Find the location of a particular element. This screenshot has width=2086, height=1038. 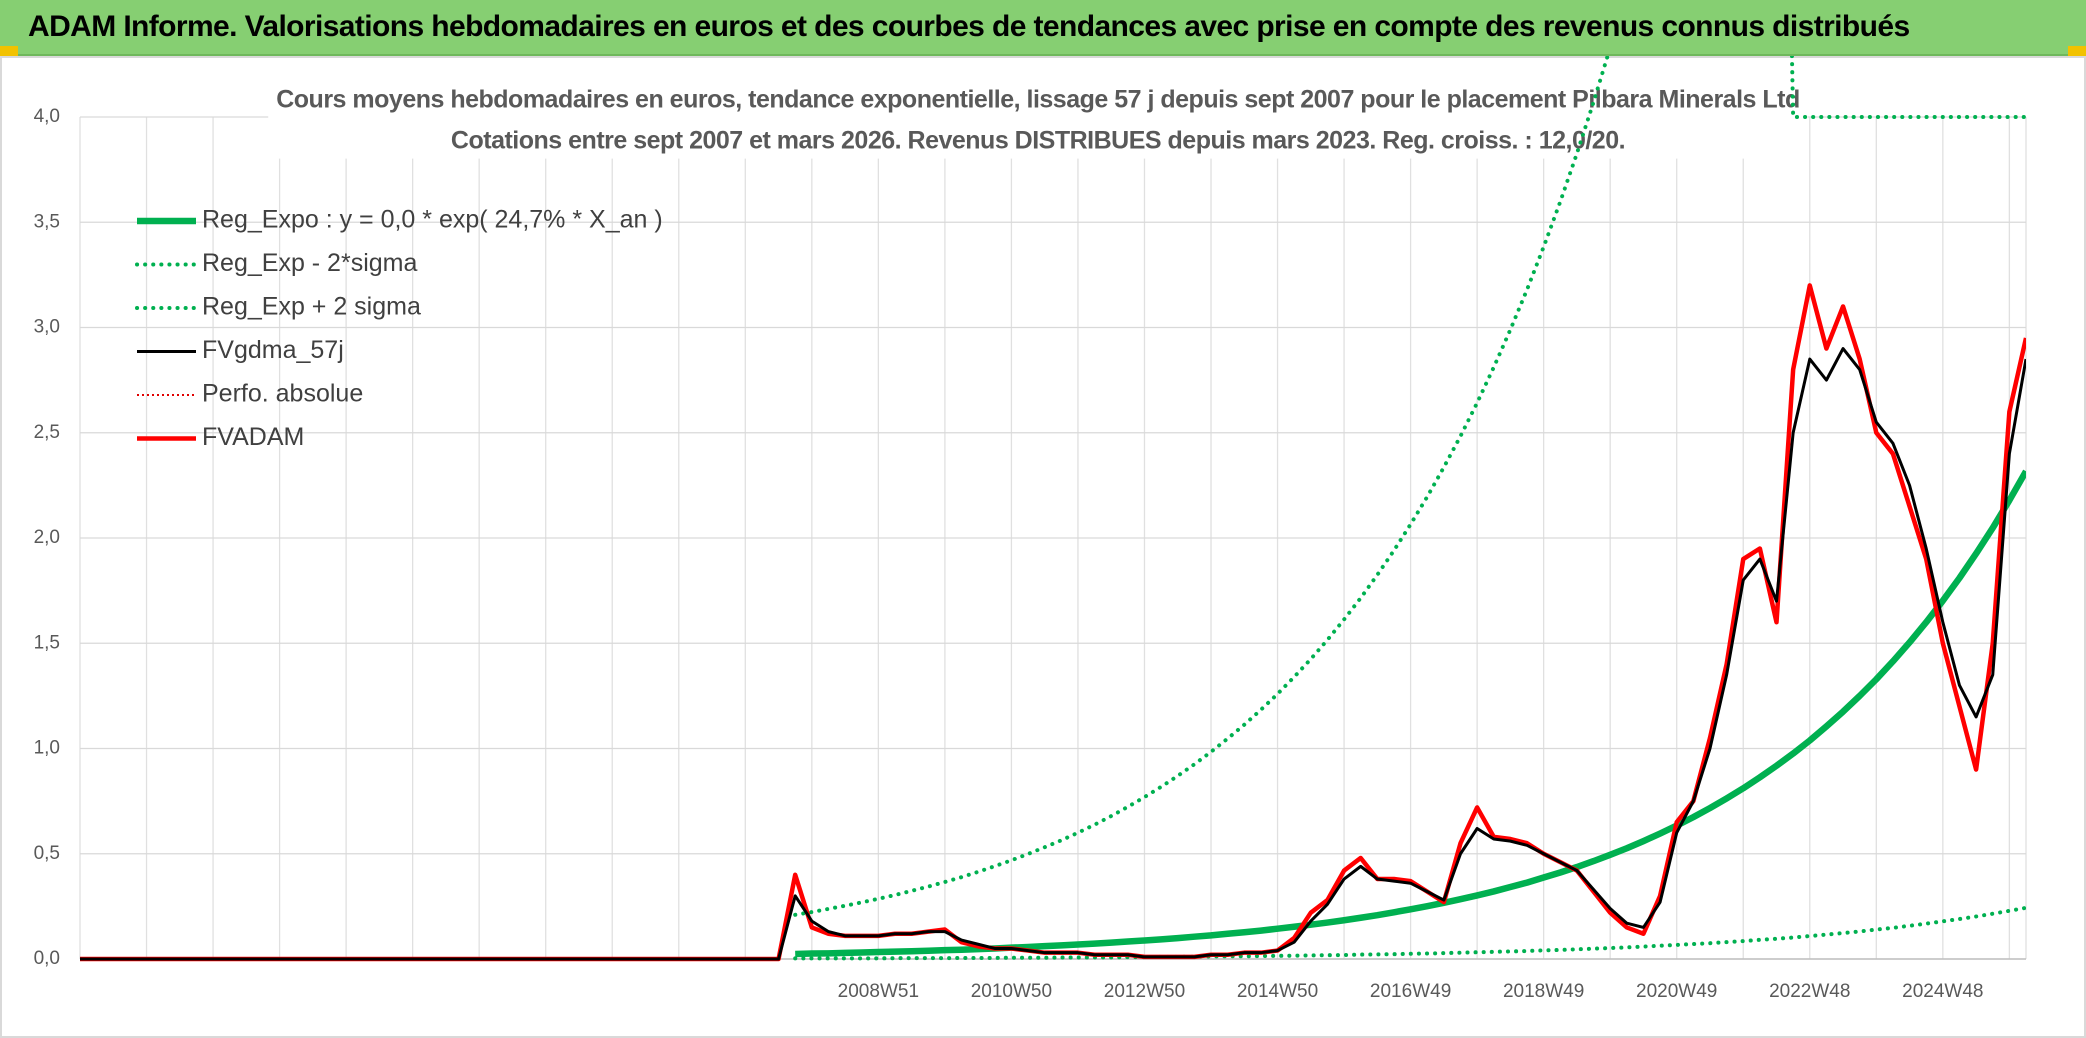

x-tick-label: 2016W49 is located at coordinates (1410, 991).